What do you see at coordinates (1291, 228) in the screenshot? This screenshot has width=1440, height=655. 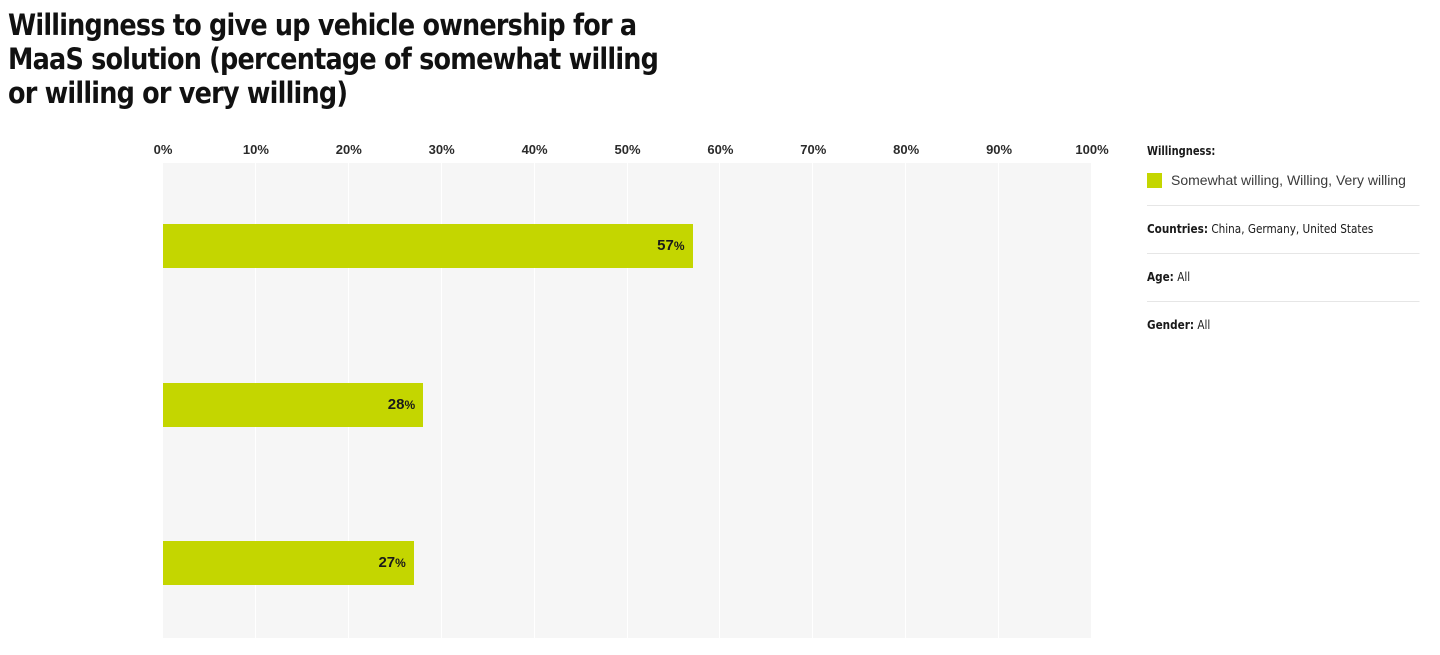 I see `filter-value: China, Germany, United States` at bounding box center [1291, 228].